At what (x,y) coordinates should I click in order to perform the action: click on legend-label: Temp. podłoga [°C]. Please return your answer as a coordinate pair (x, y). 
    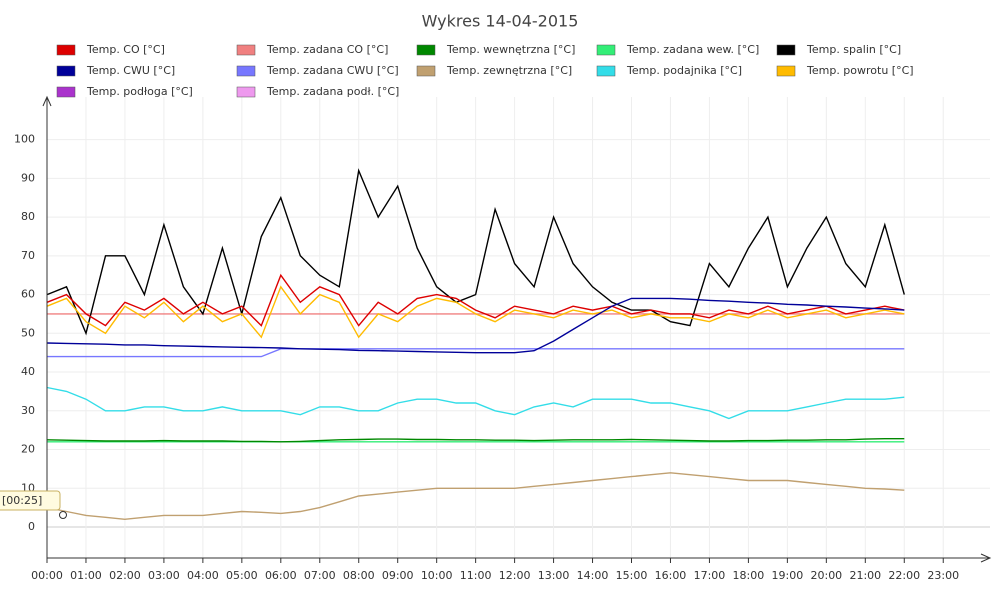
    Looking at the image, I should click on (139, 91).